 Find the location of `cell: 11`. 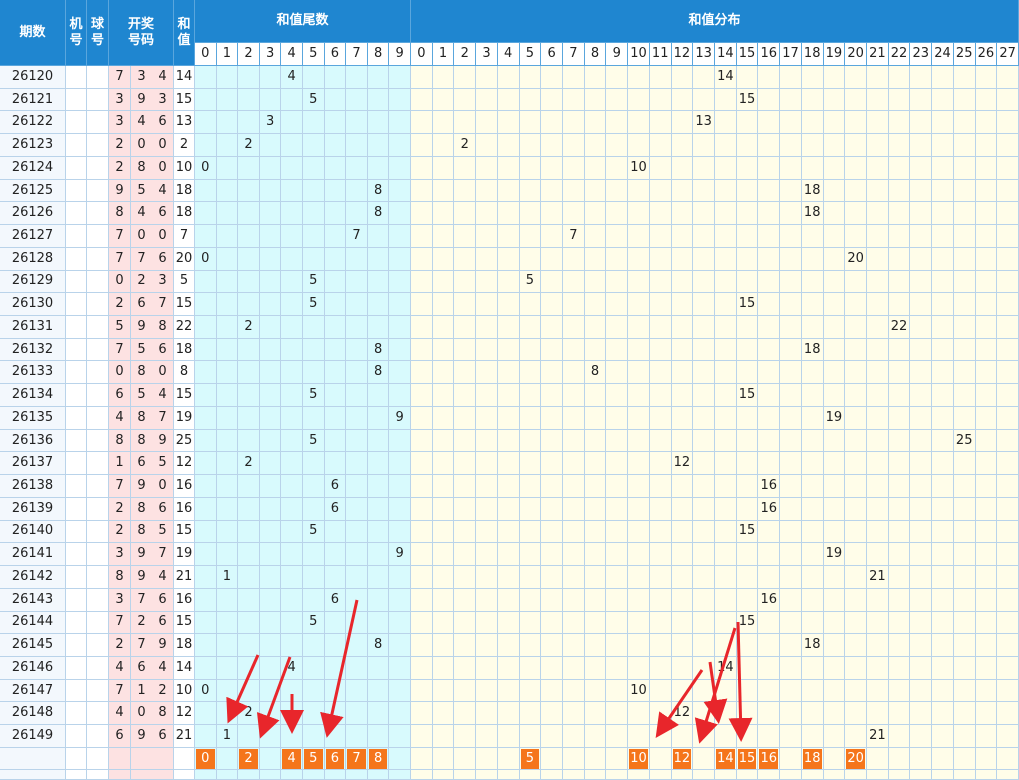

cell: 11 is located at coordinates (660, 54).